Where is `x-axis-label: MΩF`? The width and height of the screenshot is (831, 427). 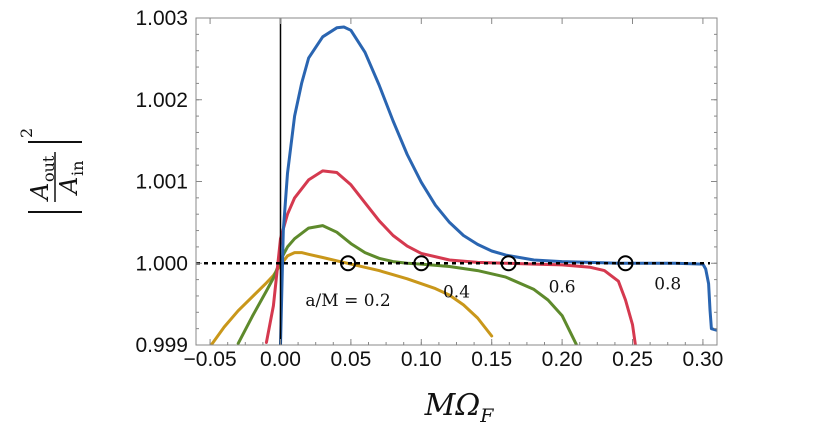
x-axis-label: MΩF is located at coordinates (459, 407).